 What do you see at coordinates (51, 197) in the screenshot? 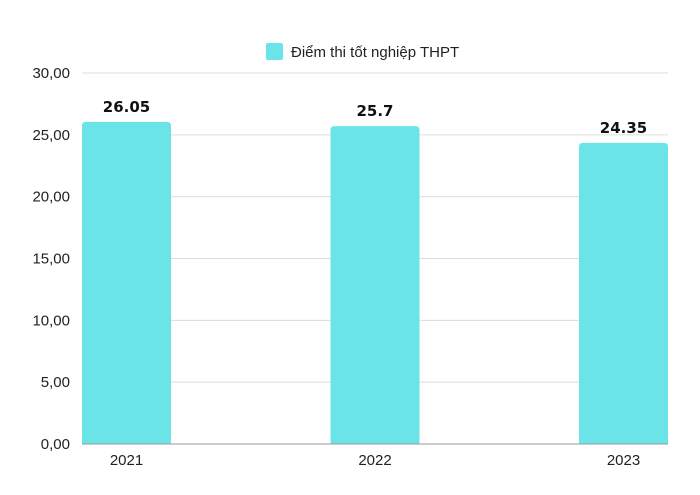
I see `y-tick-label: 20,00` at bounding box center [51, 197].